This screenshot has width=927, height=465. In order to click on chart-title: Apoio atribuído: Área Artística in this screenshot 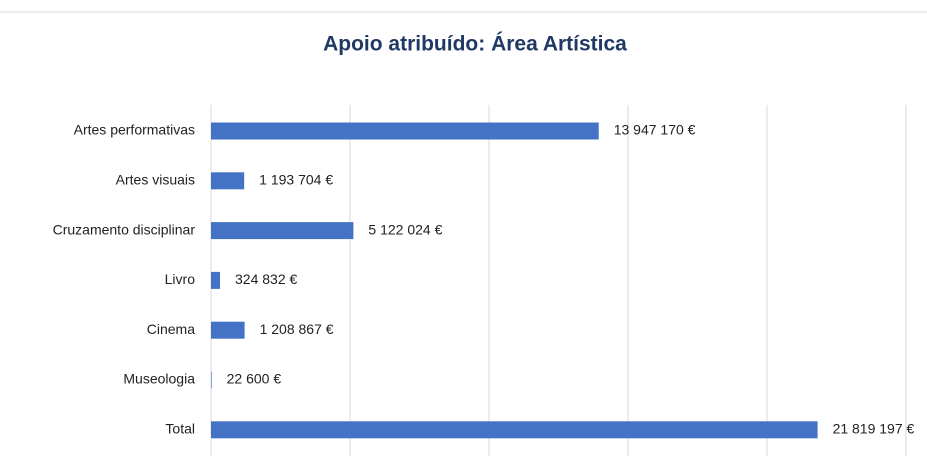, I will do `click(475, 44)`.